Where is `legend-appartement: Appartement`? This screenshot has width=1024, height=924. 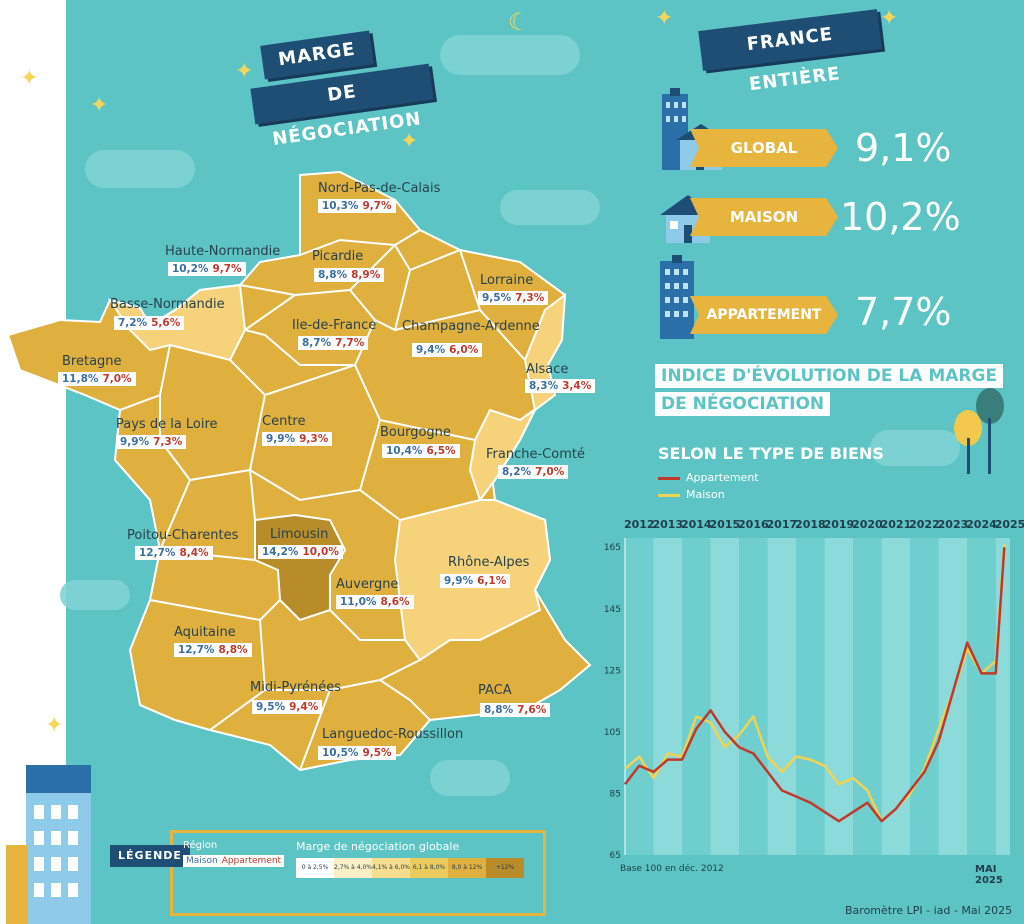 legend-appartement: Appartement is located at coordinates (251, 861).